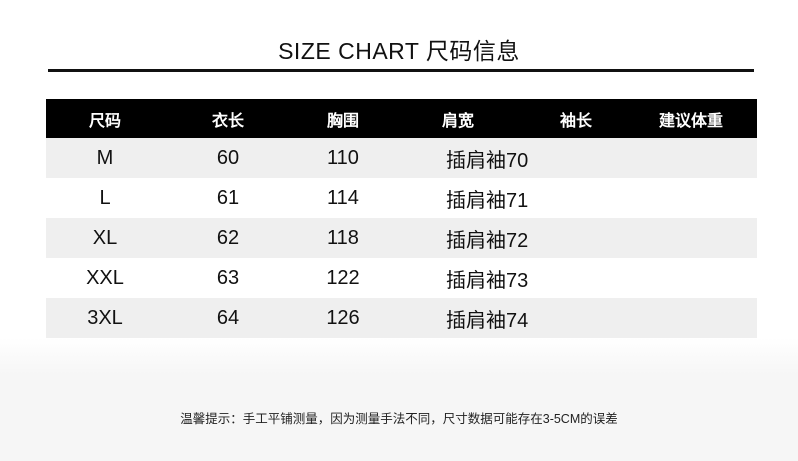 Image resolution: width=798 pixels, height=461 pixels. I want to click on table-row: XL 62 118 插肩袖72, so click(401, 238).